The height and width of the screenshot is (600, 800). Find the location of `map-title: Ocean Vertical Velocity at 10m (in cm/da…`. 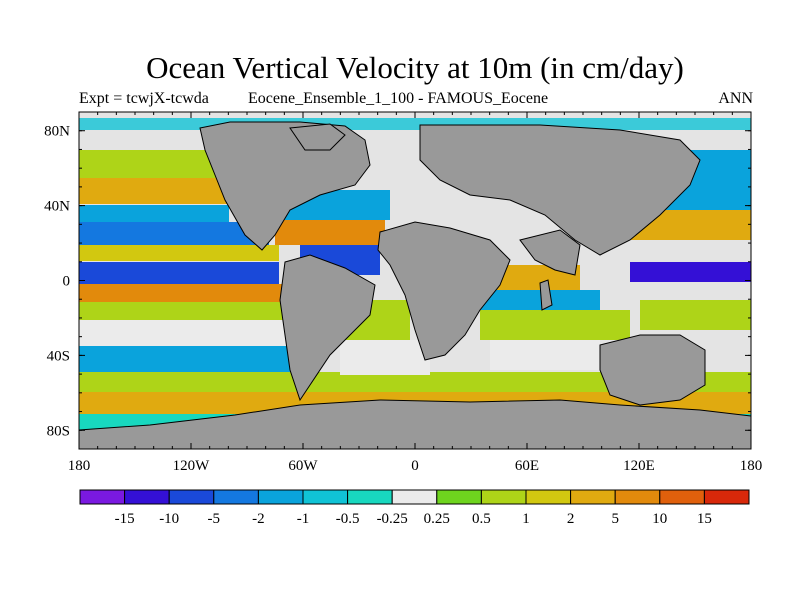

map-title: Ocean Vertical Velocity at 10m (in cm/da… is located at coordinates (415, 67).